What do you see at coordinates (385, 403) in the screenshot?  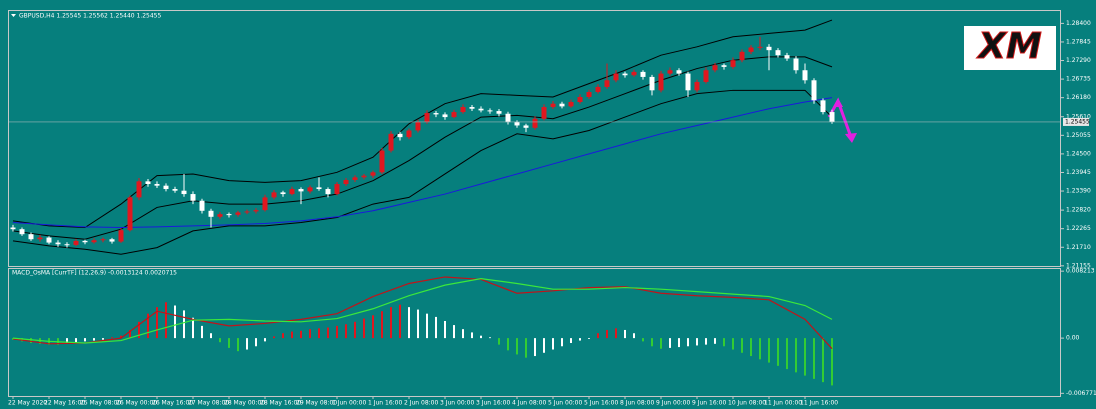 I see `x-tick-label: 1 Jun 16:00` at bounding box center [385, 403].